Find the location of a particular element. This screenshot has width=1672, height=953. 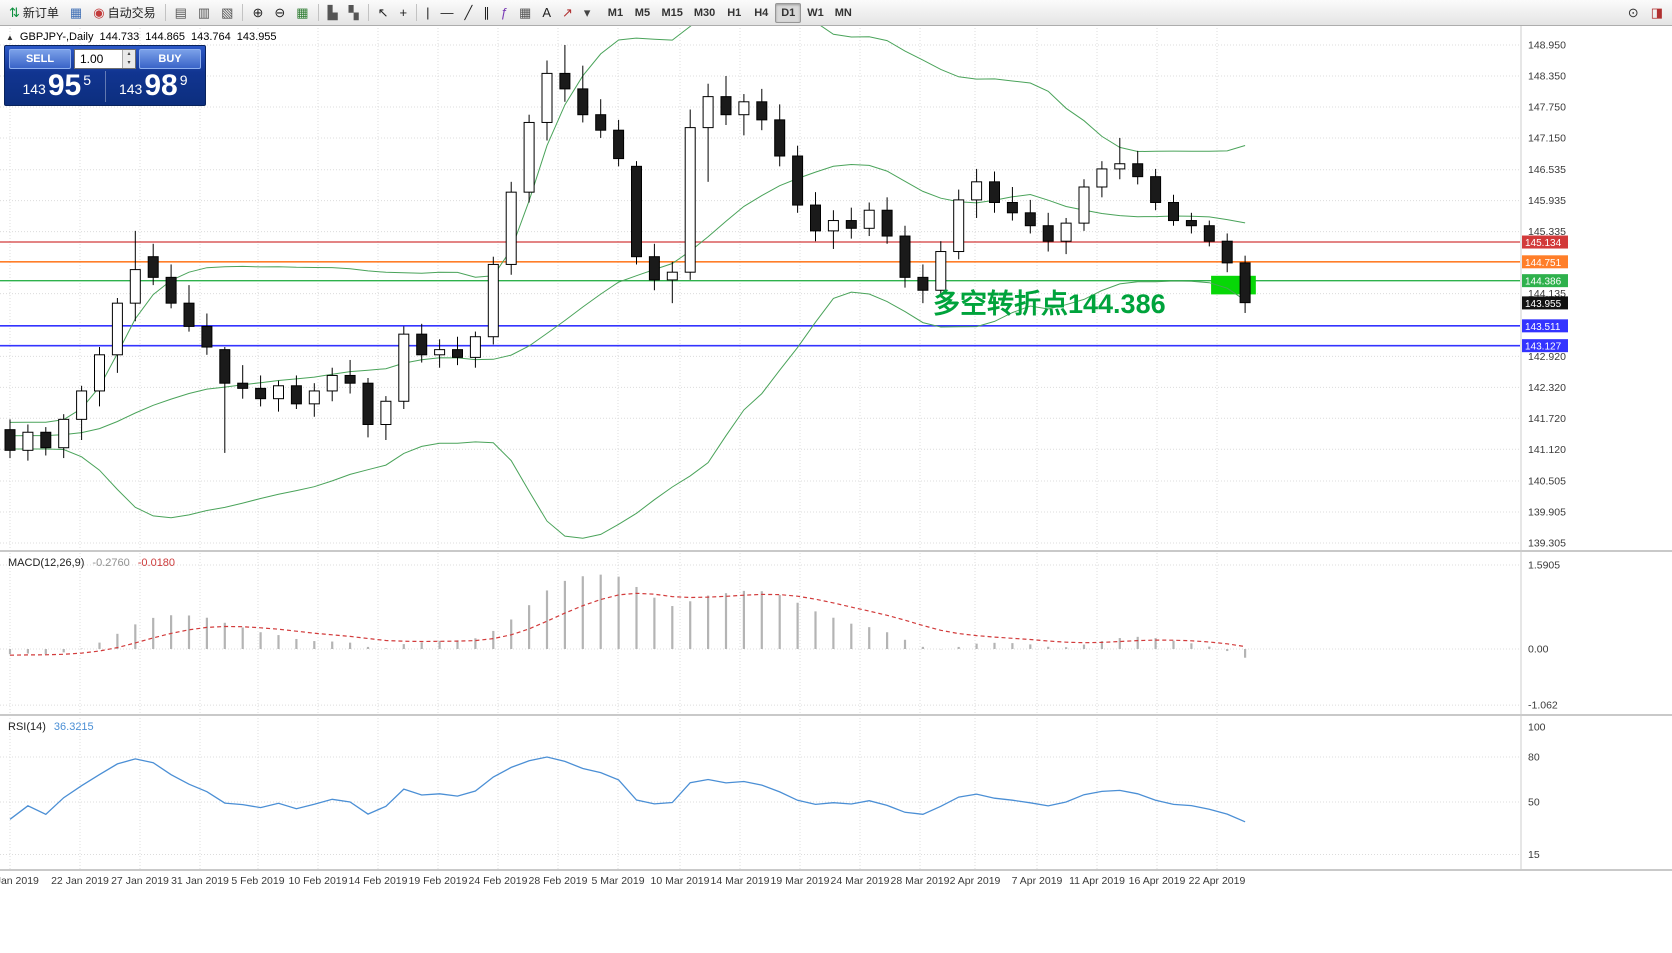

buy-price: 143 98 9 is located at coordinates (154, 86).